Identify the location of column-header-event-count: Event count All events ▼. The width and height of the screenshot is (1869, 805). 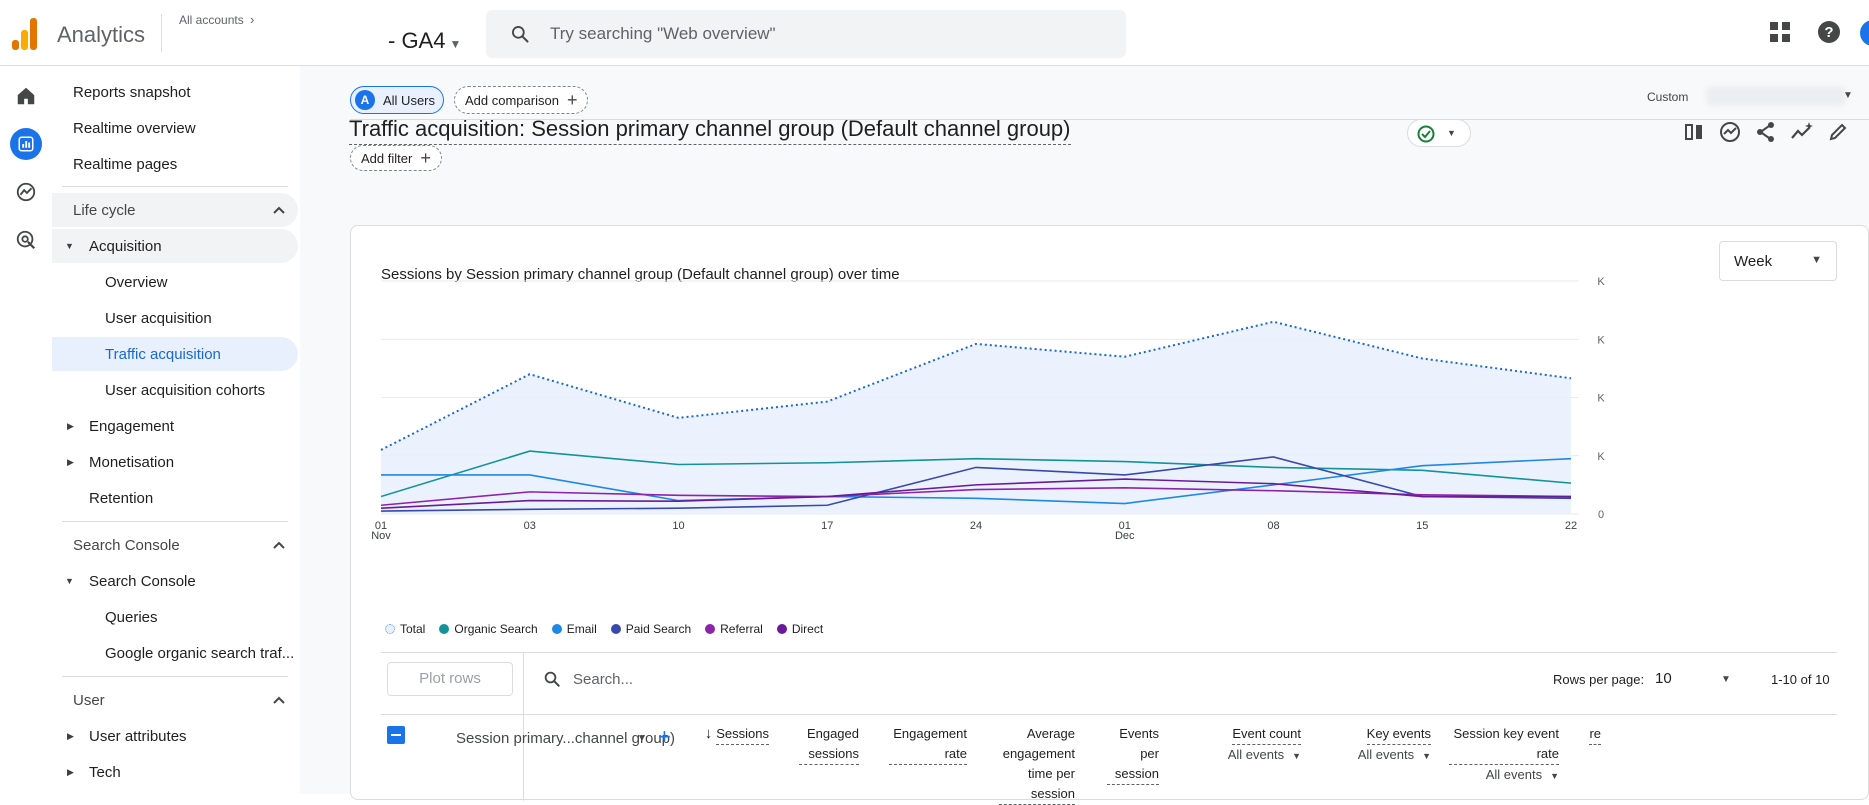
(1246, 745).